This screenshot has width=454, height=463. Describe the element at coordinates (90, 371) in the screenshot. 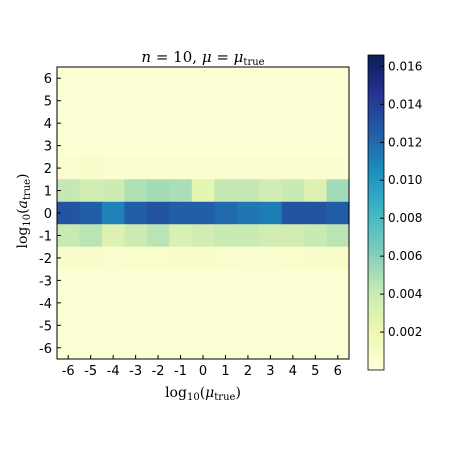

I see `x-tick-label: -5` at that location.